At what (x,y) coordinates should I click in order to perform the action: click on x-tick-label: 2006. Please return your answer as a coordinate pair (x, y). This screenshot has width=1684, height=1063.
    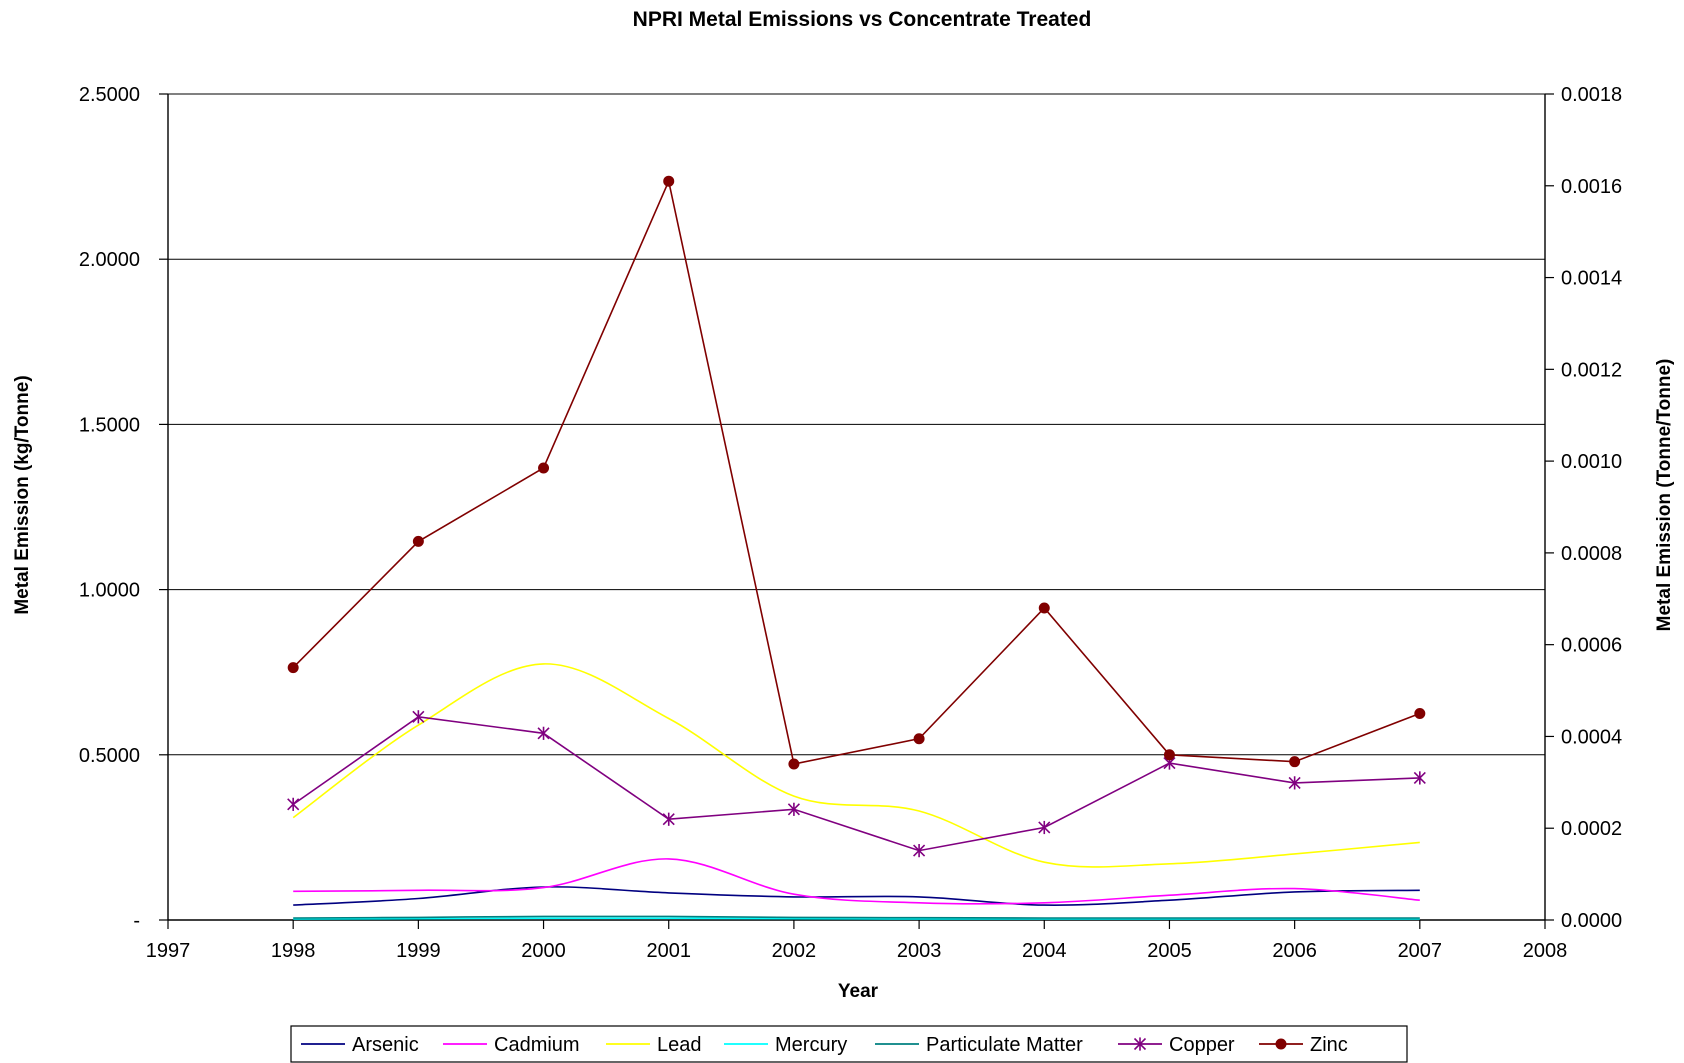
    Looking at the image, I should click on (1294, 951).